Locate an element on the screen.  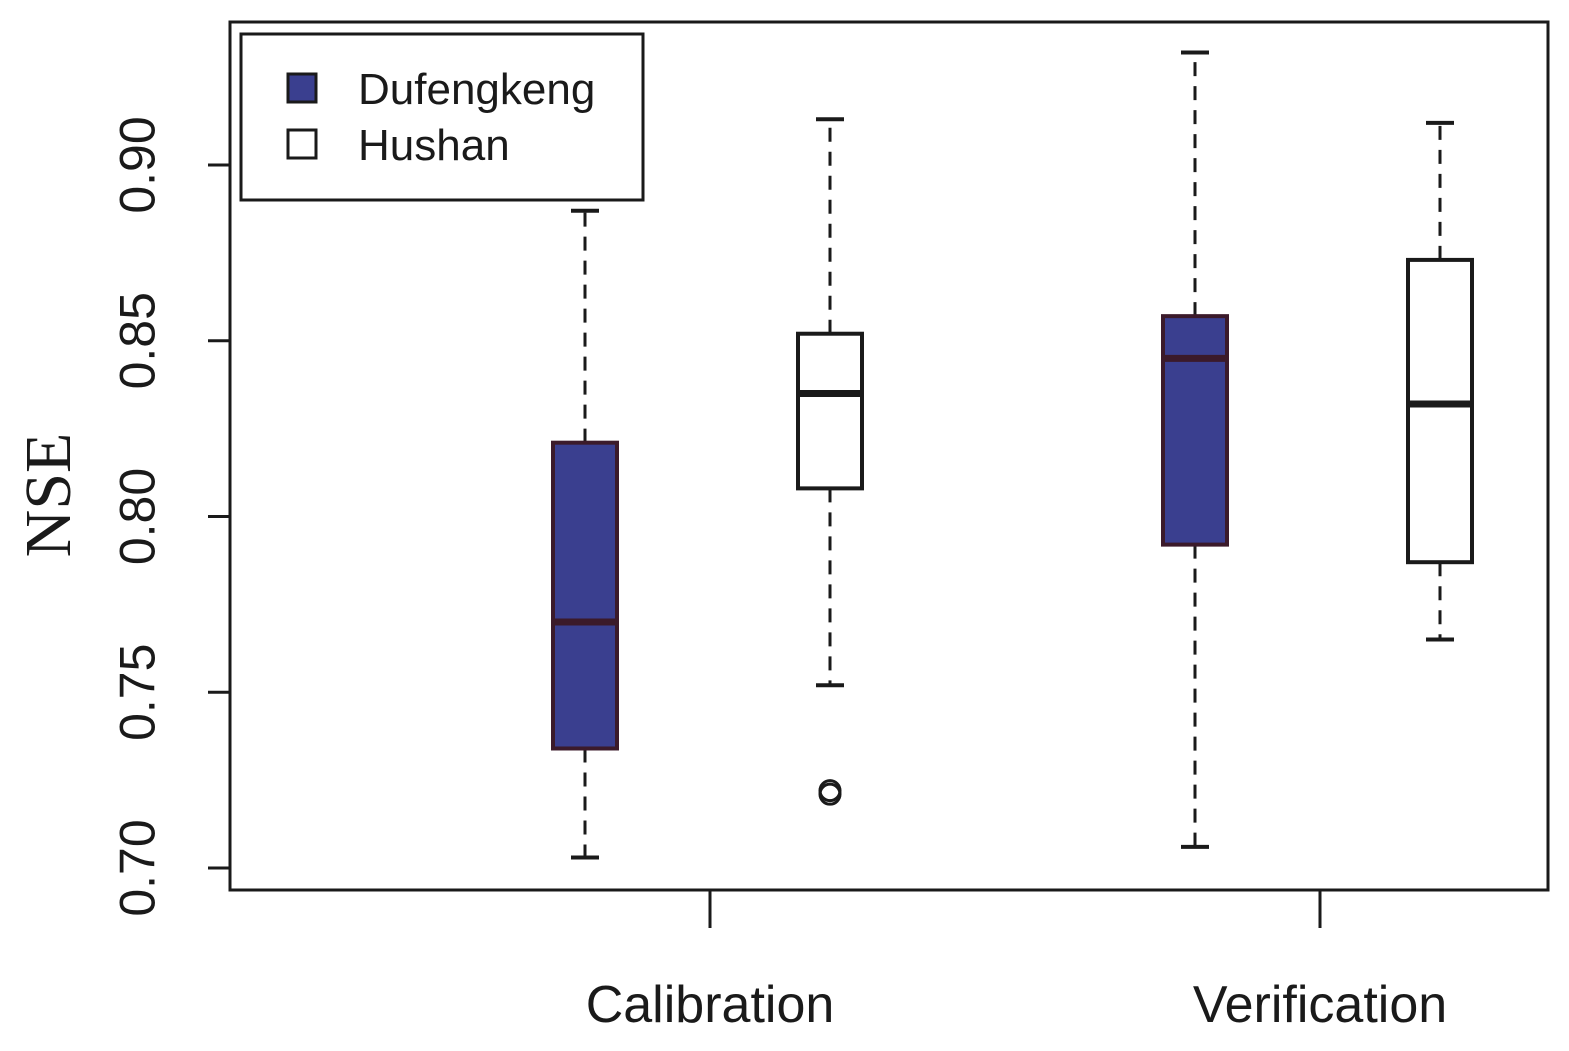
x-tick-label: Calibration is located at coordinates (710, 1005).